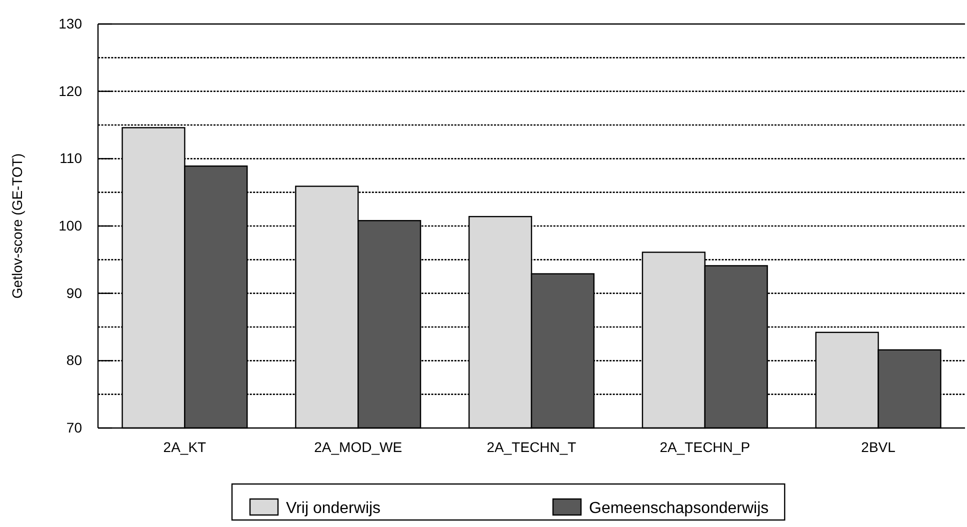 The height and width of the screenshot is (527, 967). I want to click on y-tick-label: 100, so click(70, 225).